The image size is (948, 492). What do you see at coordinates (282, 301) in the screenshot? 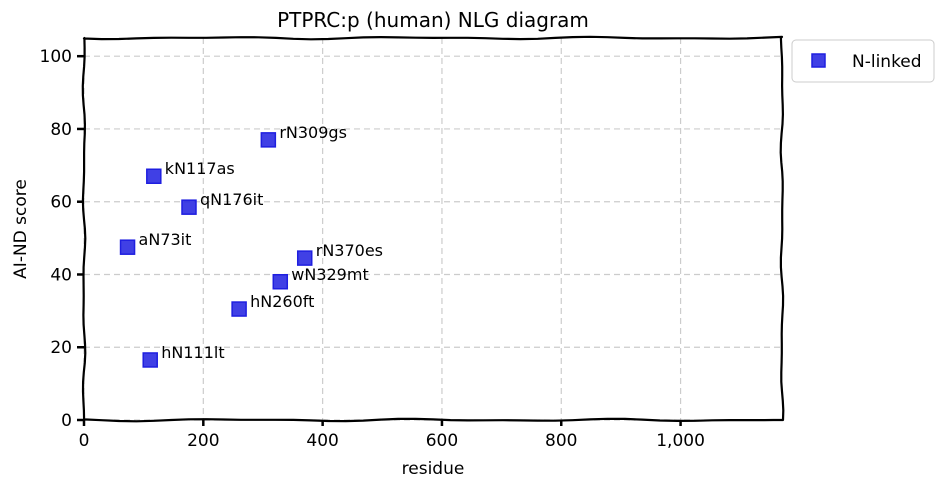
I see `data-point-label-6: hN260ft` at bounding box center [282, 301].